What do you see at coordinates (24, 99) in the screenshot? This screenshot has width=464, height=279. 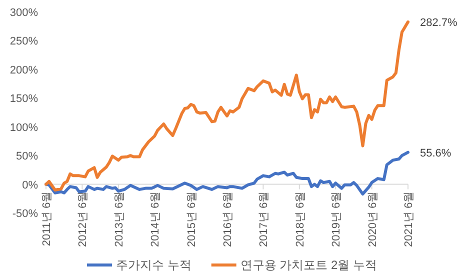 I see `y-tick-label: 150%` at bounding box center [24, 99].